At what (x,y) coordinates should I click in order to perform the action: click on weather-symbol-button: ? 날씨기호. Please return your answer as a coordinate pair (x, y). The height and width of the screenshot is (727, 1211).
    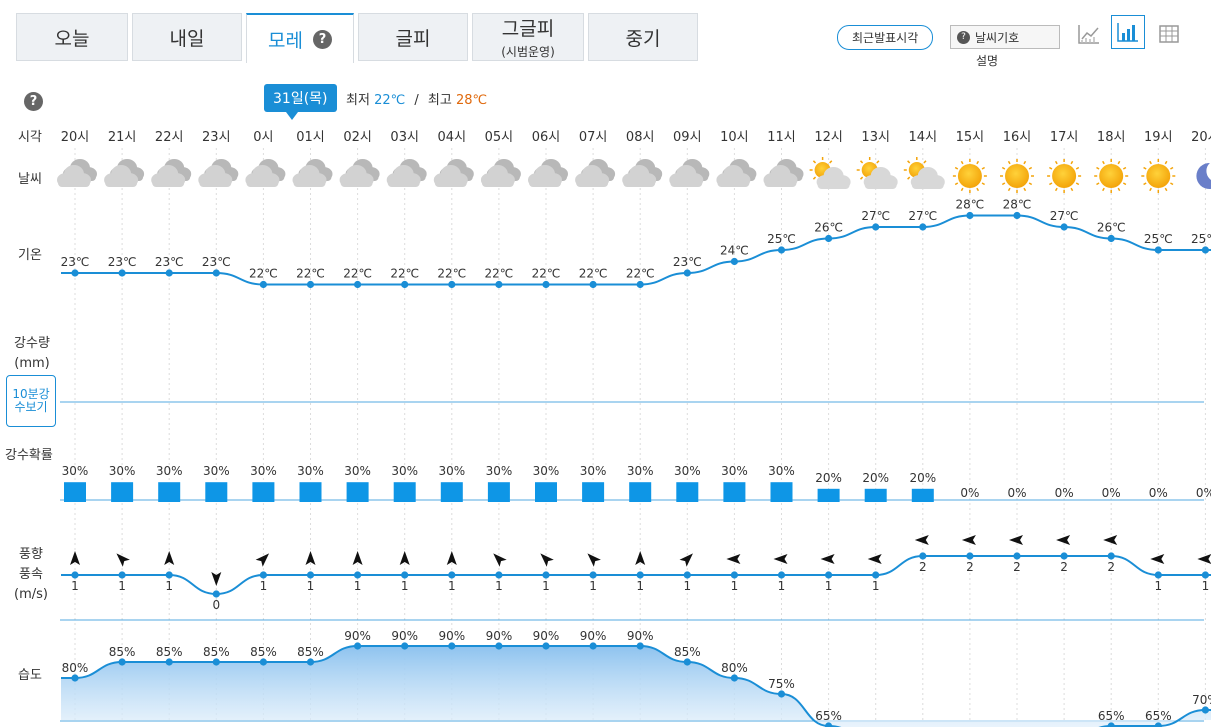
    Looking at the image, I should click on (1005, 37).